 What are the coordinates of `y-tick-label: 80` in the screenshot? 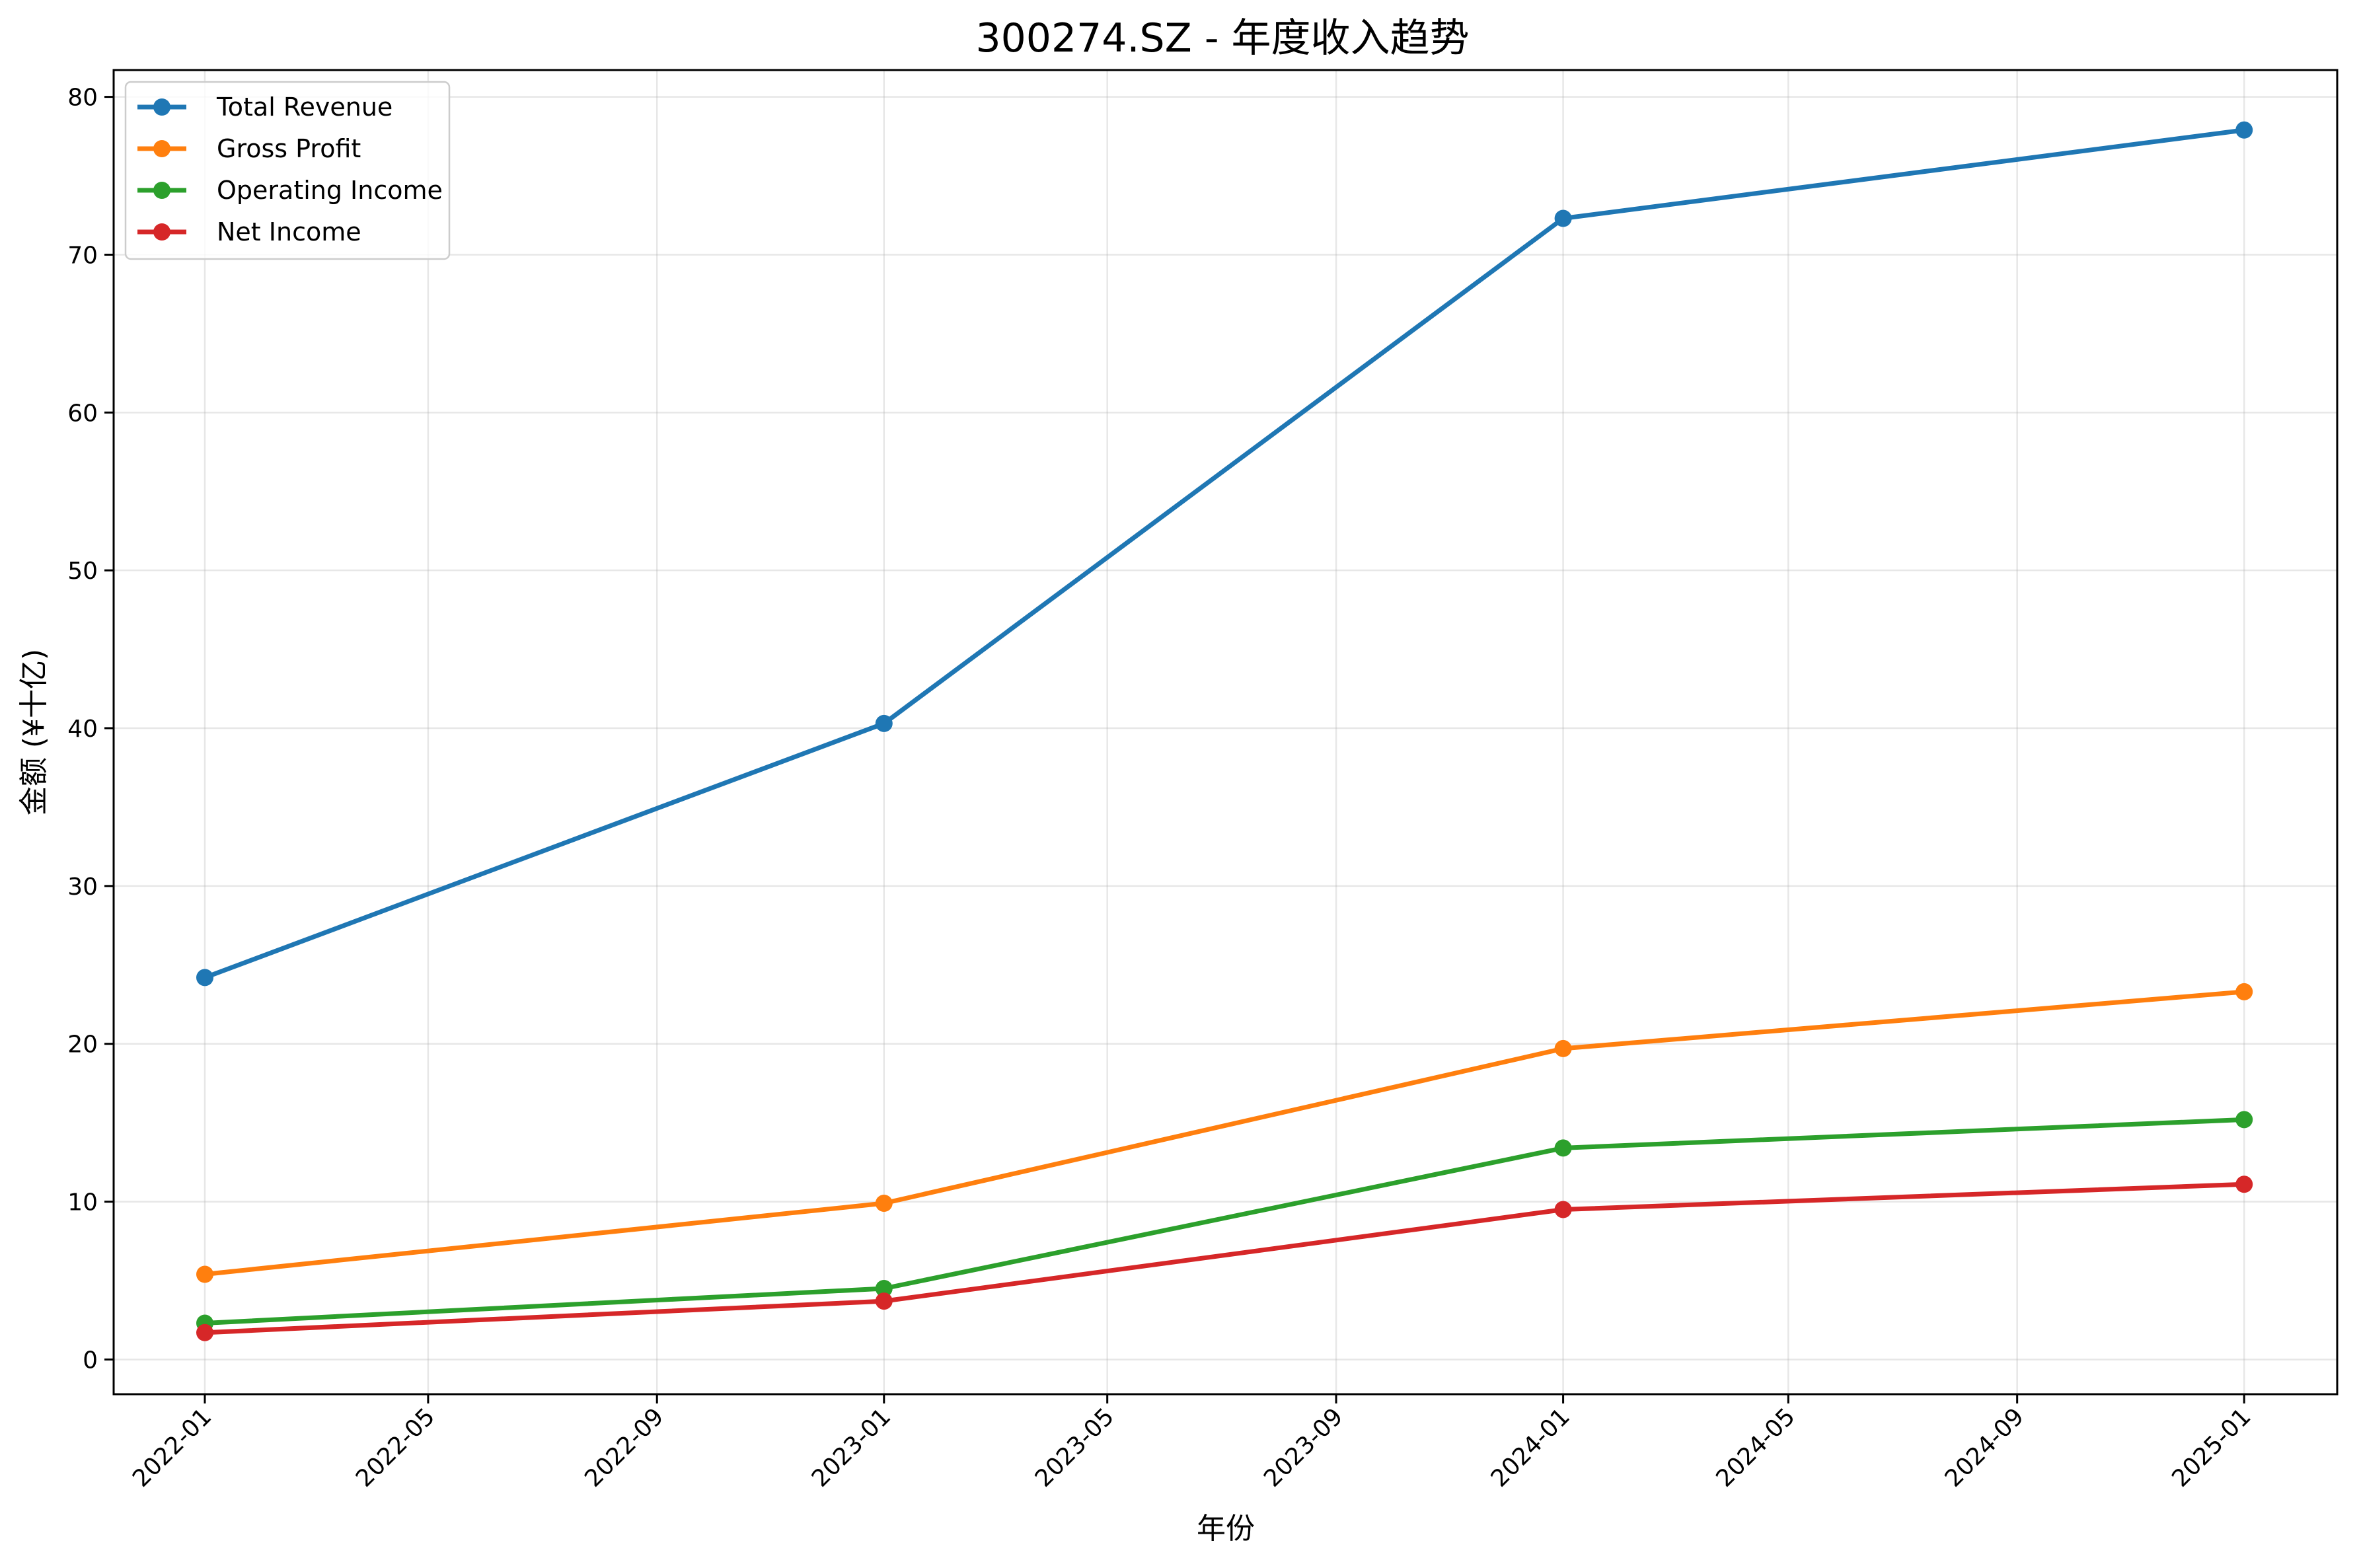 It's located at (82, 99).